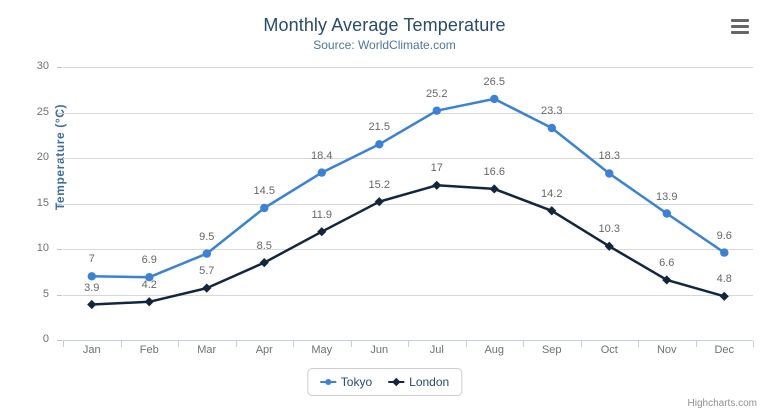 This screenshot has height=416, width=769. I want to click on x-tick-label: Sep, so click(551, 350).